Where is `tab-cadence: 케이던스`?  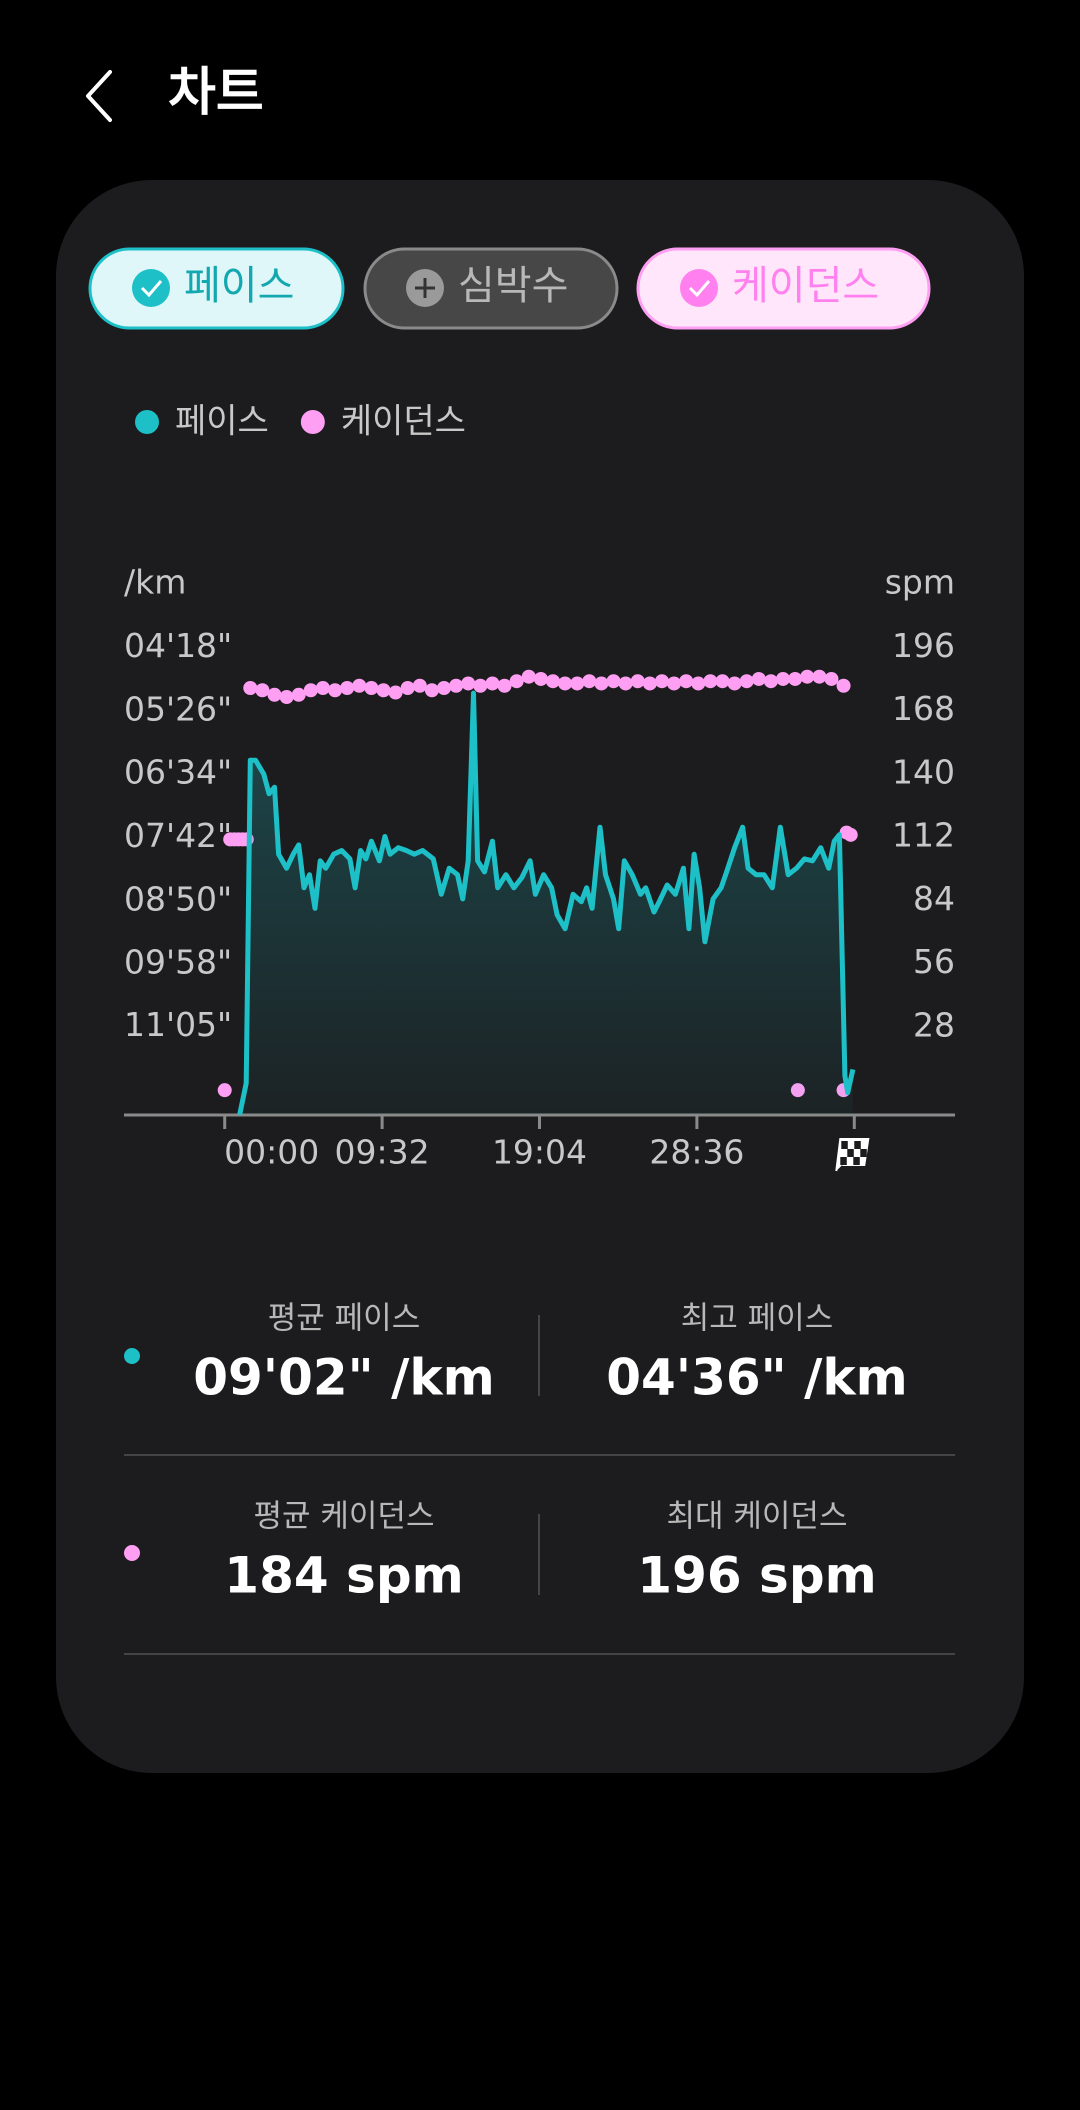 tab-cadence: 케이던스 is located at coordinates (783, 288).